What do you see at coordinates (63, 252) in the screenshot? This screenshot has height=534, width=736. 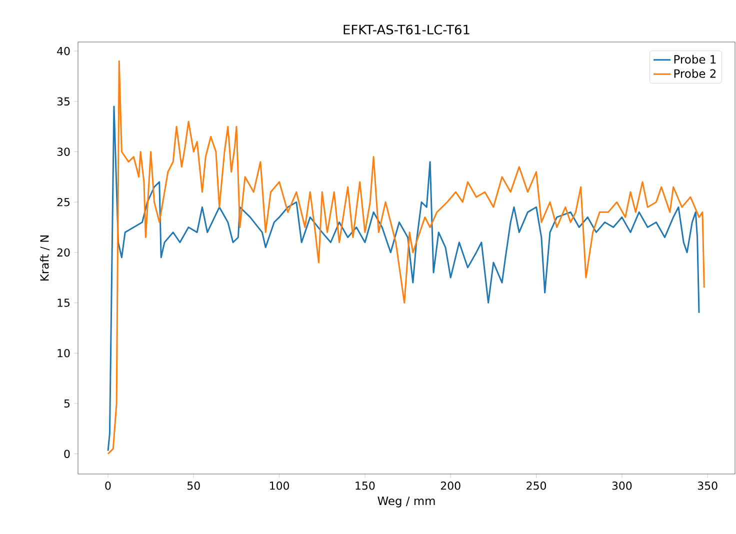 I see `y-tick-label: 20` at bounding box center [63, 252].